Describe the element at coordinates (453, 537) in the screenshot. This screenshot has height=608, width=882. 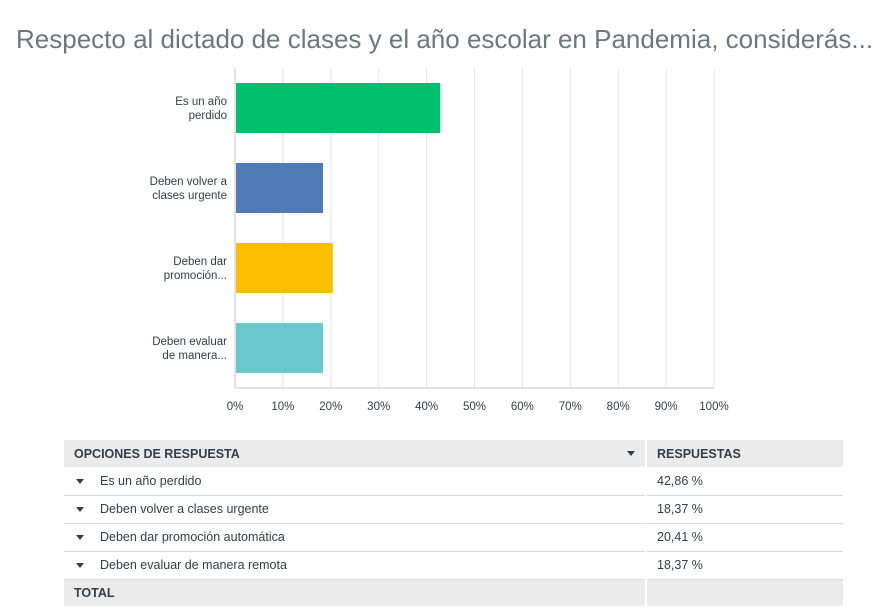
I see `table-row: Deben dar promoción automática 20,41 %` at that location.